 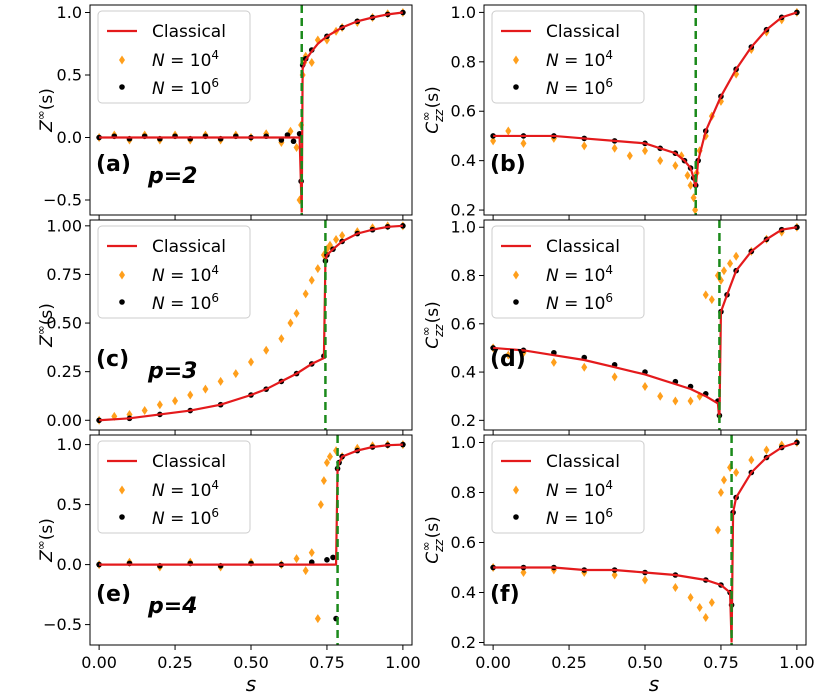 I want to click on y-tick-label: 0.75, so click(x=64, y=274).